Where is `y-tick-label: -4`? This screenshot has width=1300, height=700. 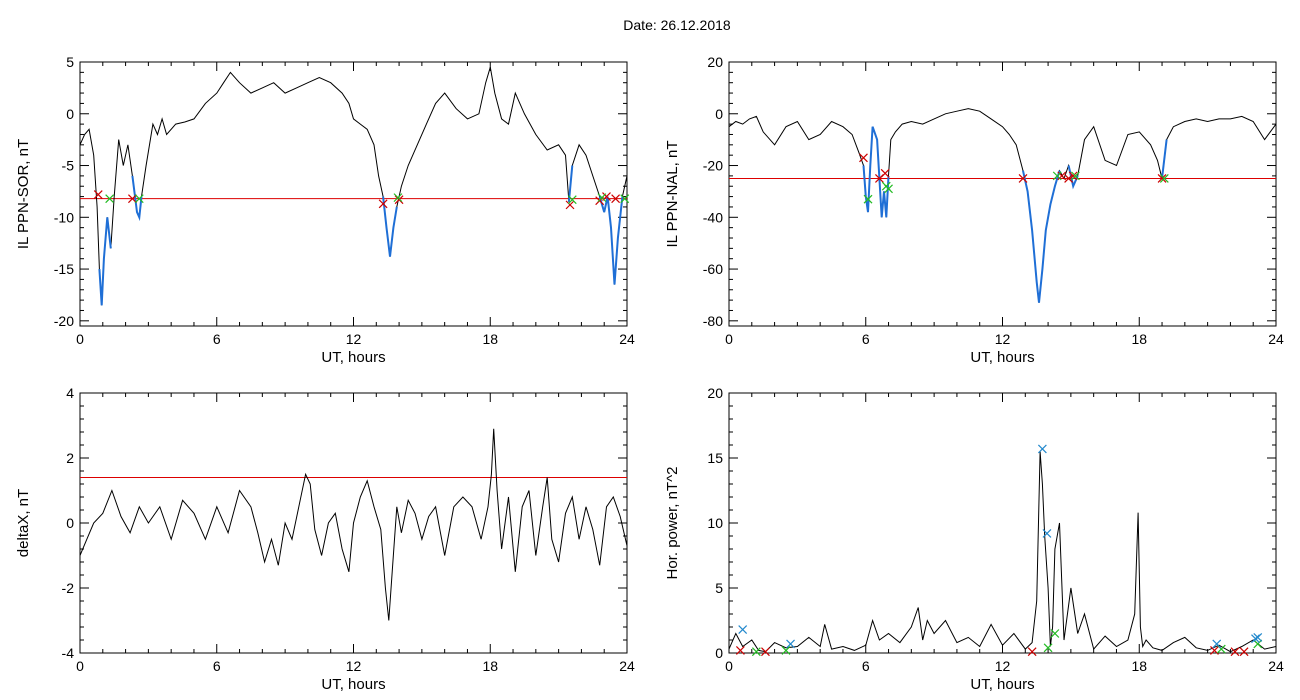 y-tick-label: -4 is located at coordinates (68, 653).